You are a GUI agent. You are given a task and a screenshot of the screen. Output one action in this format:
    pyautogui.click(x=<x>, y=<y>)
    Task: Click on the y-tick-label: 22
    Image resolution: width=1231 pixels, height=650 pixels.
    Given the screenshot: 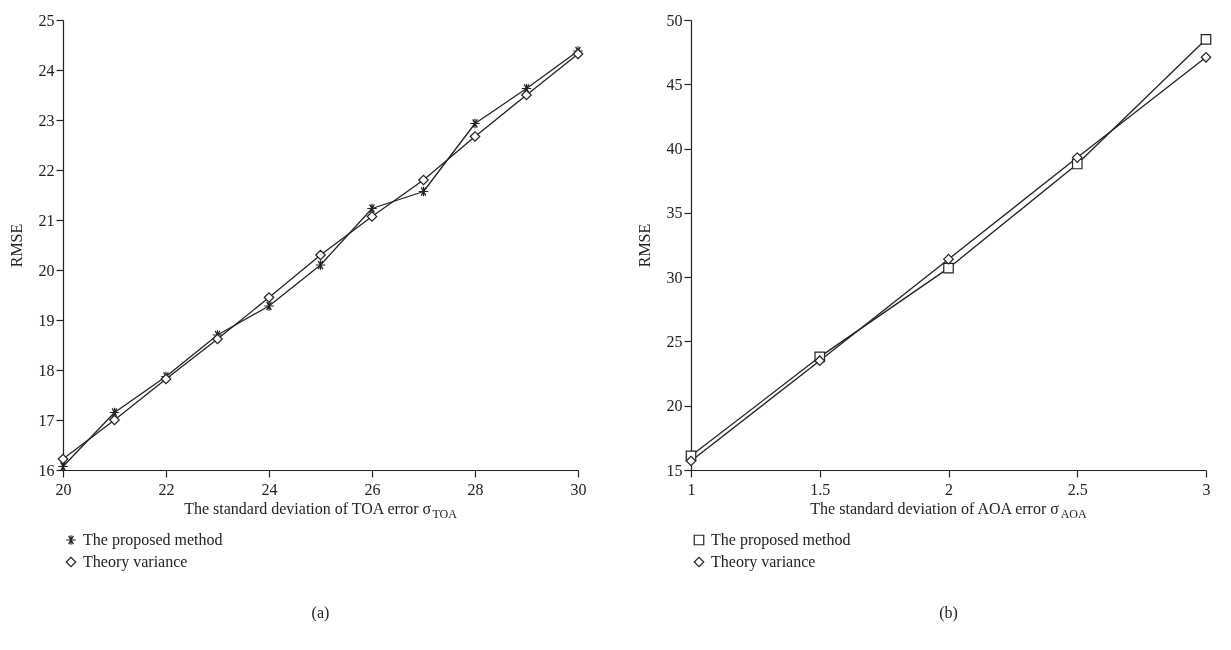 What is the action you would take?
    pyautogui.click(x=46, y=170)
    